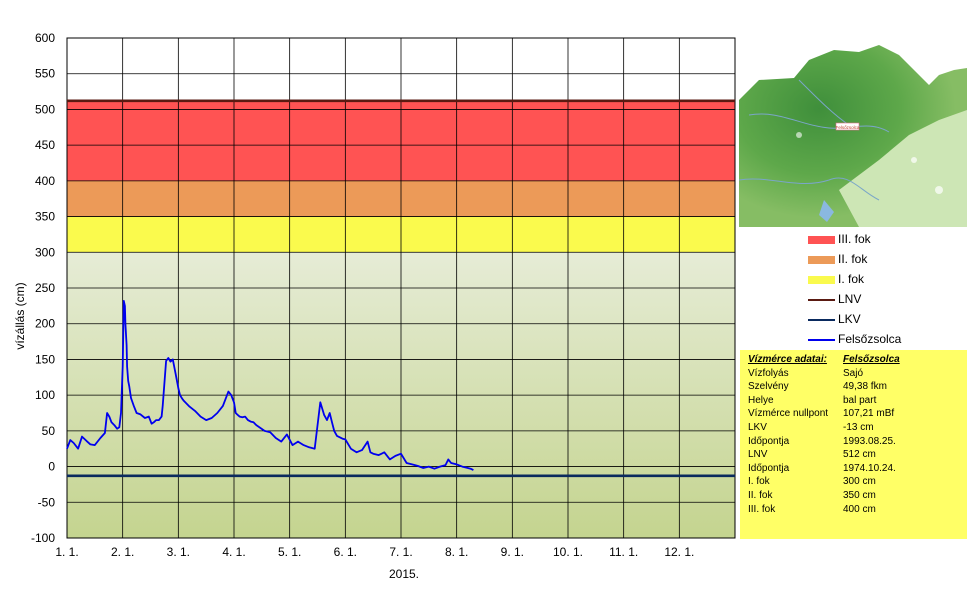  I want to click on y-tick-label: -100, so click(43, 538).